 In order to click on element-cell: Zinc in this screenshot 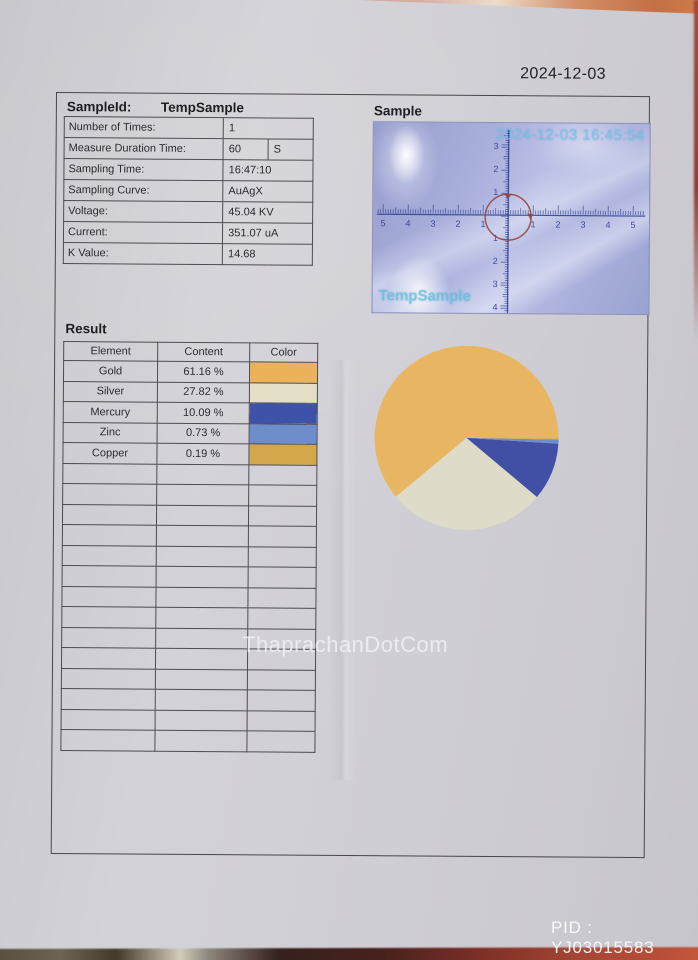, I will do `click(110, 433)`.